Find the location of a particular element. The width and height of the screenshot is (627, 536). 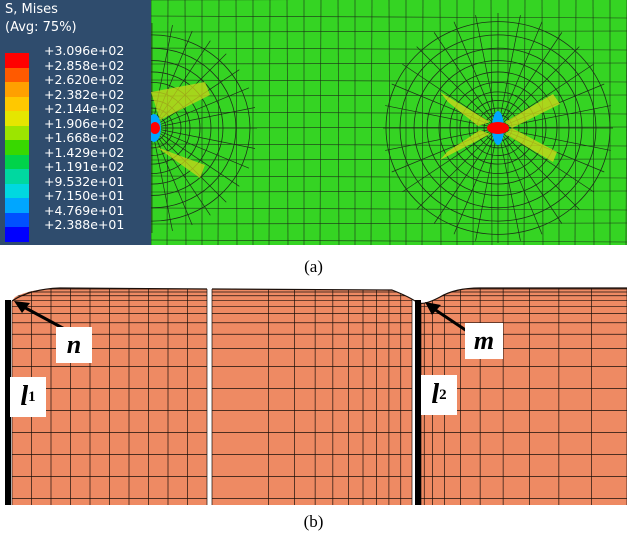

arrow-m is located at coordinates (448, 318).